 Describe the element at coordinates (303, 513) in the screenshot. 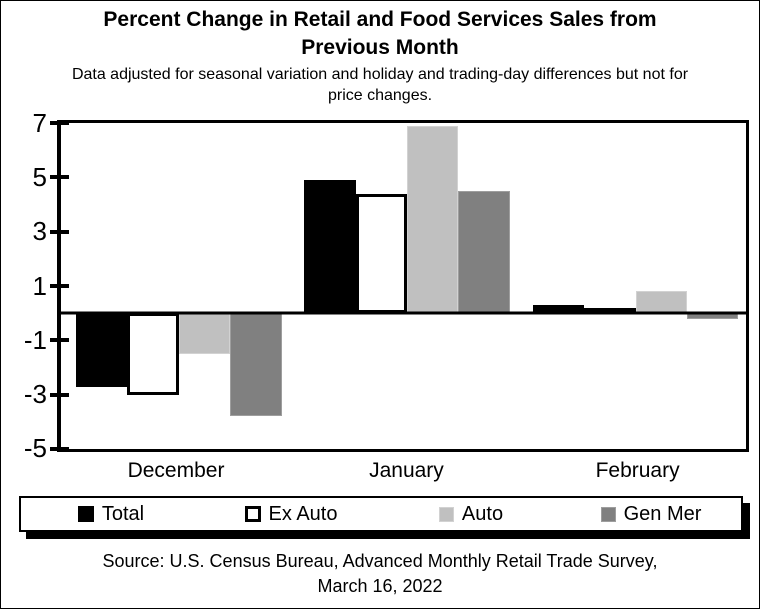

I see `legend-label-ex-auto: Ex Auto` at that location.